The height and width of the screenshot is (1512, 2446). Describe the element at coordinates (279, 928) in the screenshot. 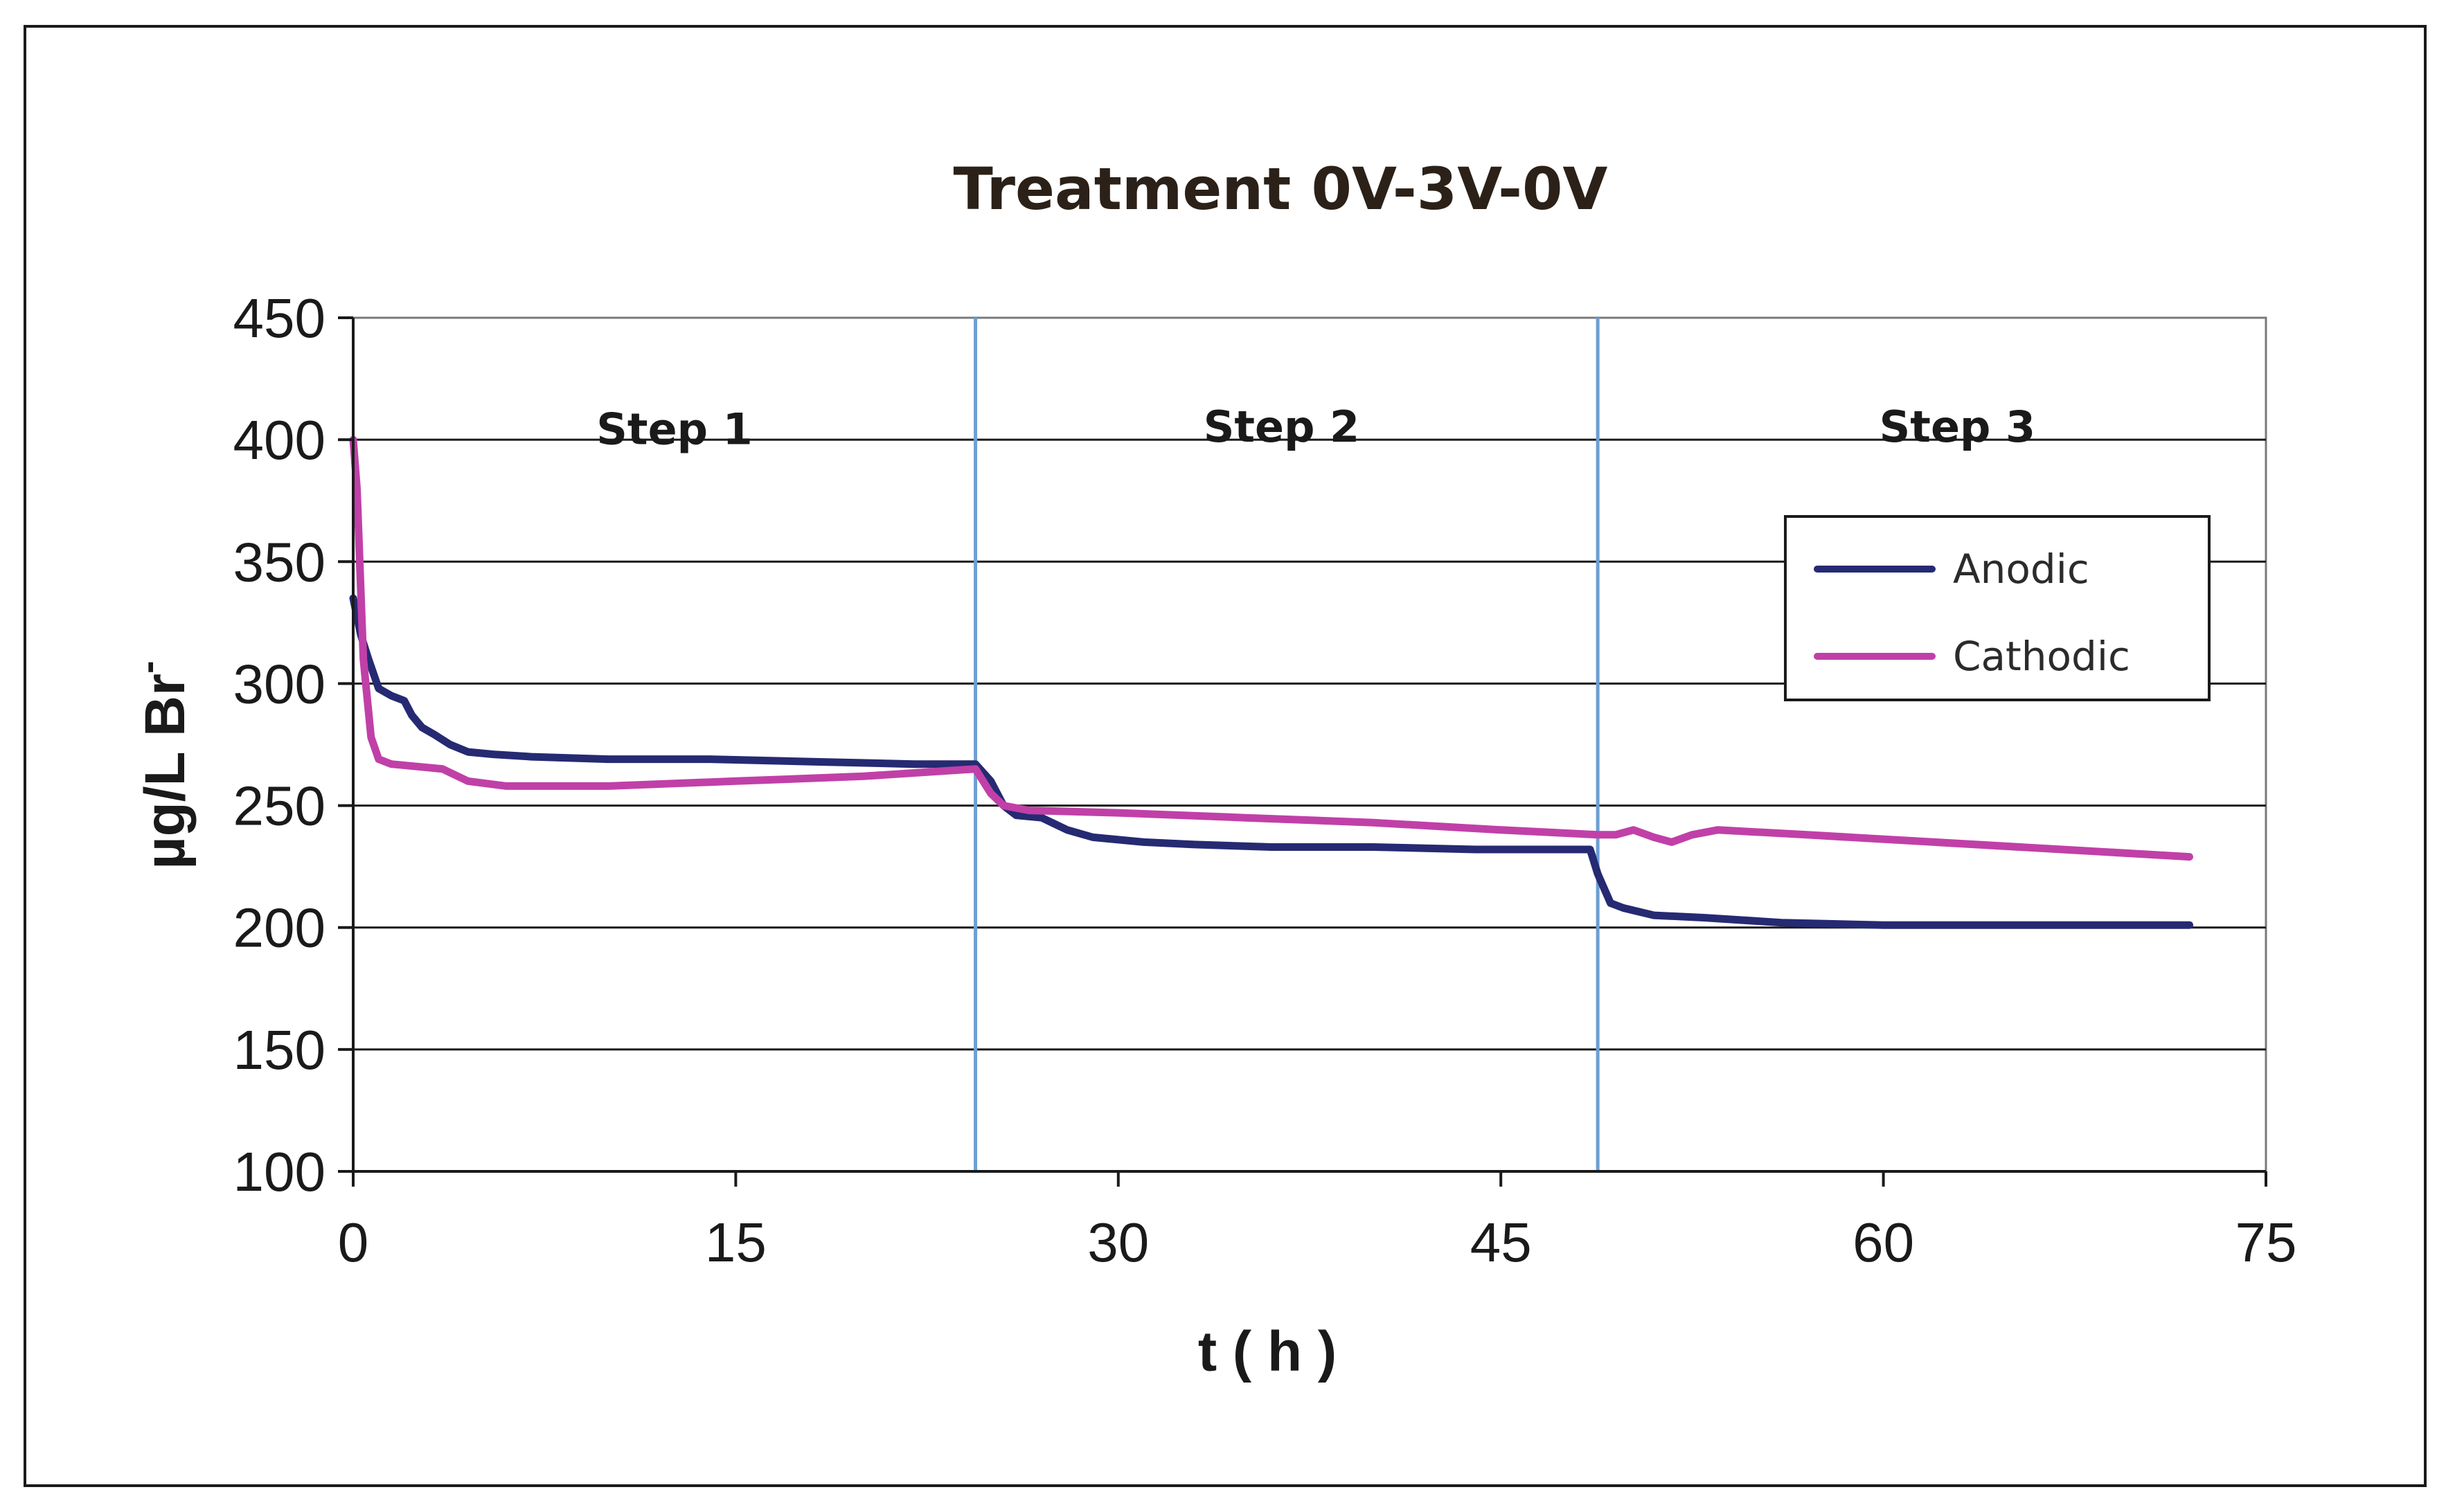

I see `y-tick-label-200: 200` at that location.